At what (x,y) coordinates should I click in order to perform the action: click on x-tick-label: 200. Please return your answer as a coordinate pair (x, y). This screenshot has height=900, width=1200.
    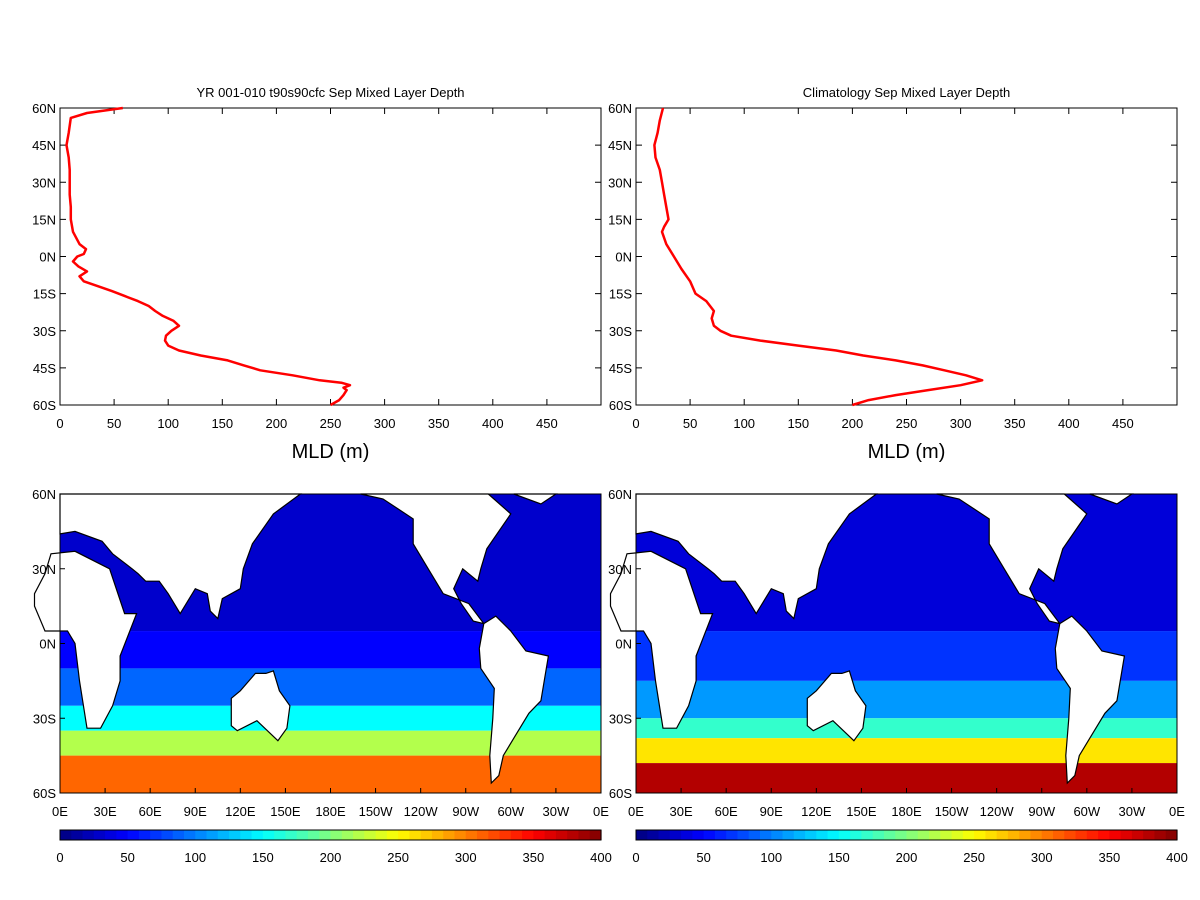
    Looking at the image, I should click on (277, 423).